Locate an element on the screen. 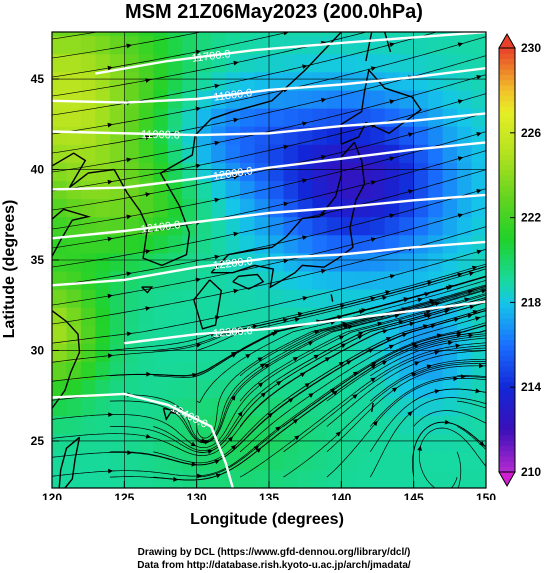 Image resolution: width=548 pixels, height=573 pixels. contour-label: 12200.0 is located at coordinates (232, 263).